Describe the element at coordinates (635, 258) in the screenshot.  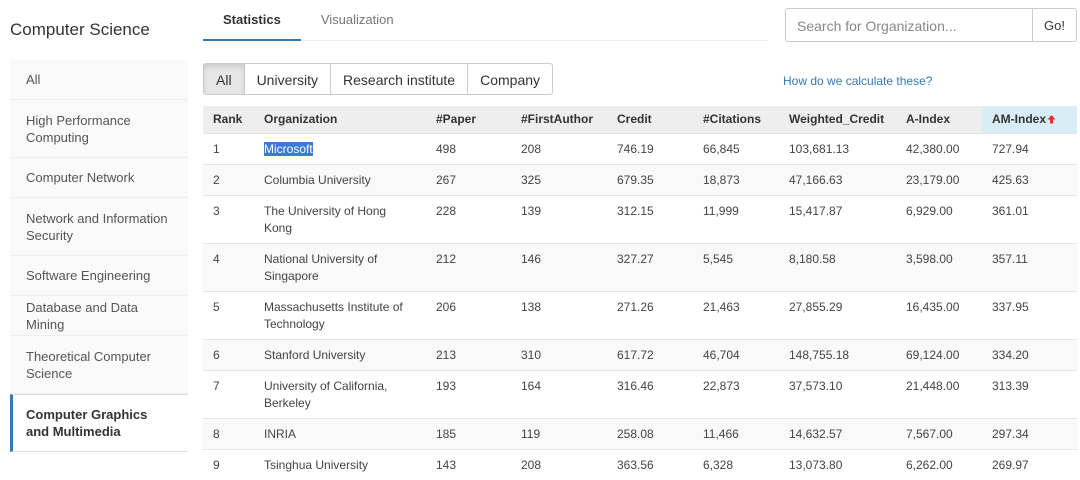
I see `cell-text: 327.27` at that location.